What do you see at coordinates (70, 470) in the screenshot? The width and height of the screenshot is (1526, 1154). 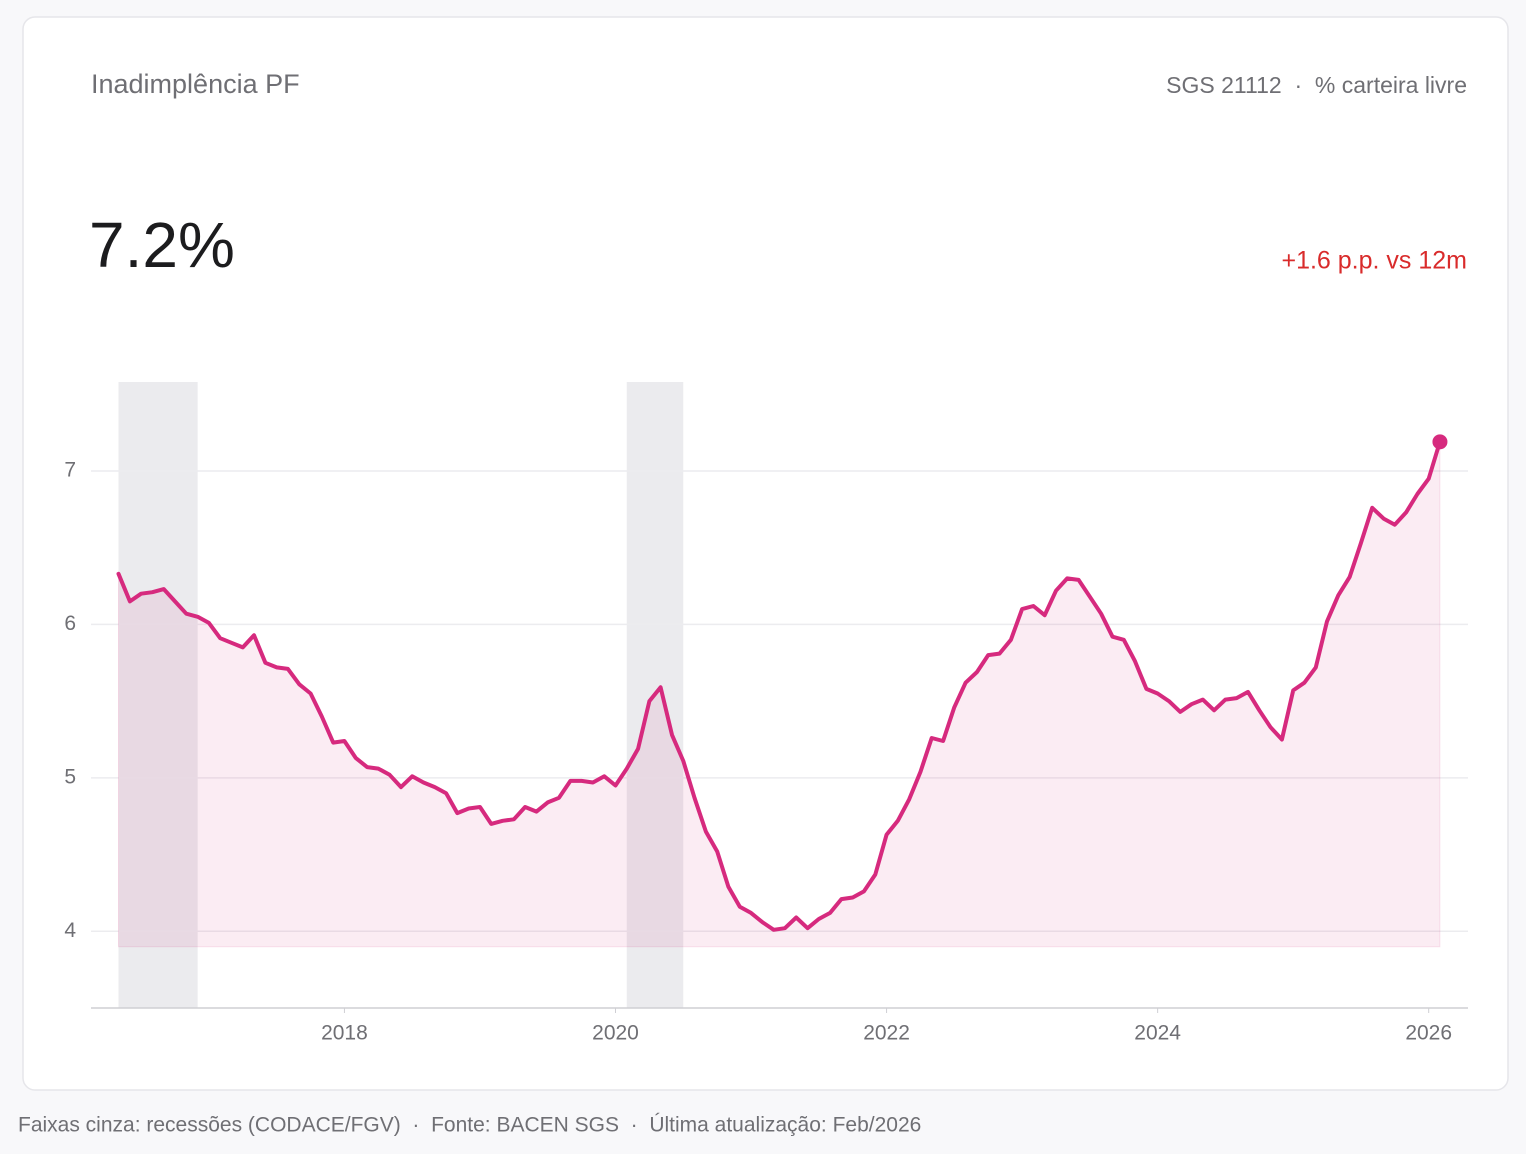 I see `y-tick-label: 7` at bounding box center [70, 470].